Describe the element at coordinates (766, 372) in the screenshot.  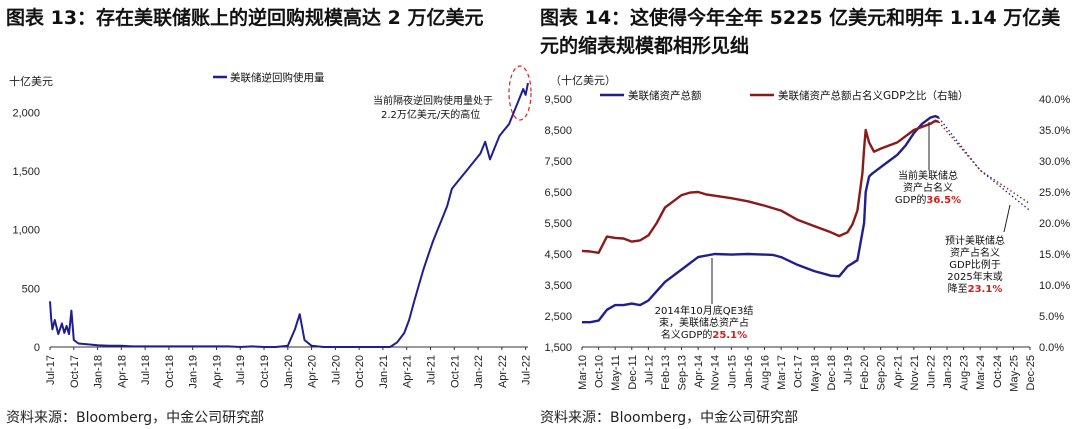
I see `right-x-tick-label: Aug-16` at that location.